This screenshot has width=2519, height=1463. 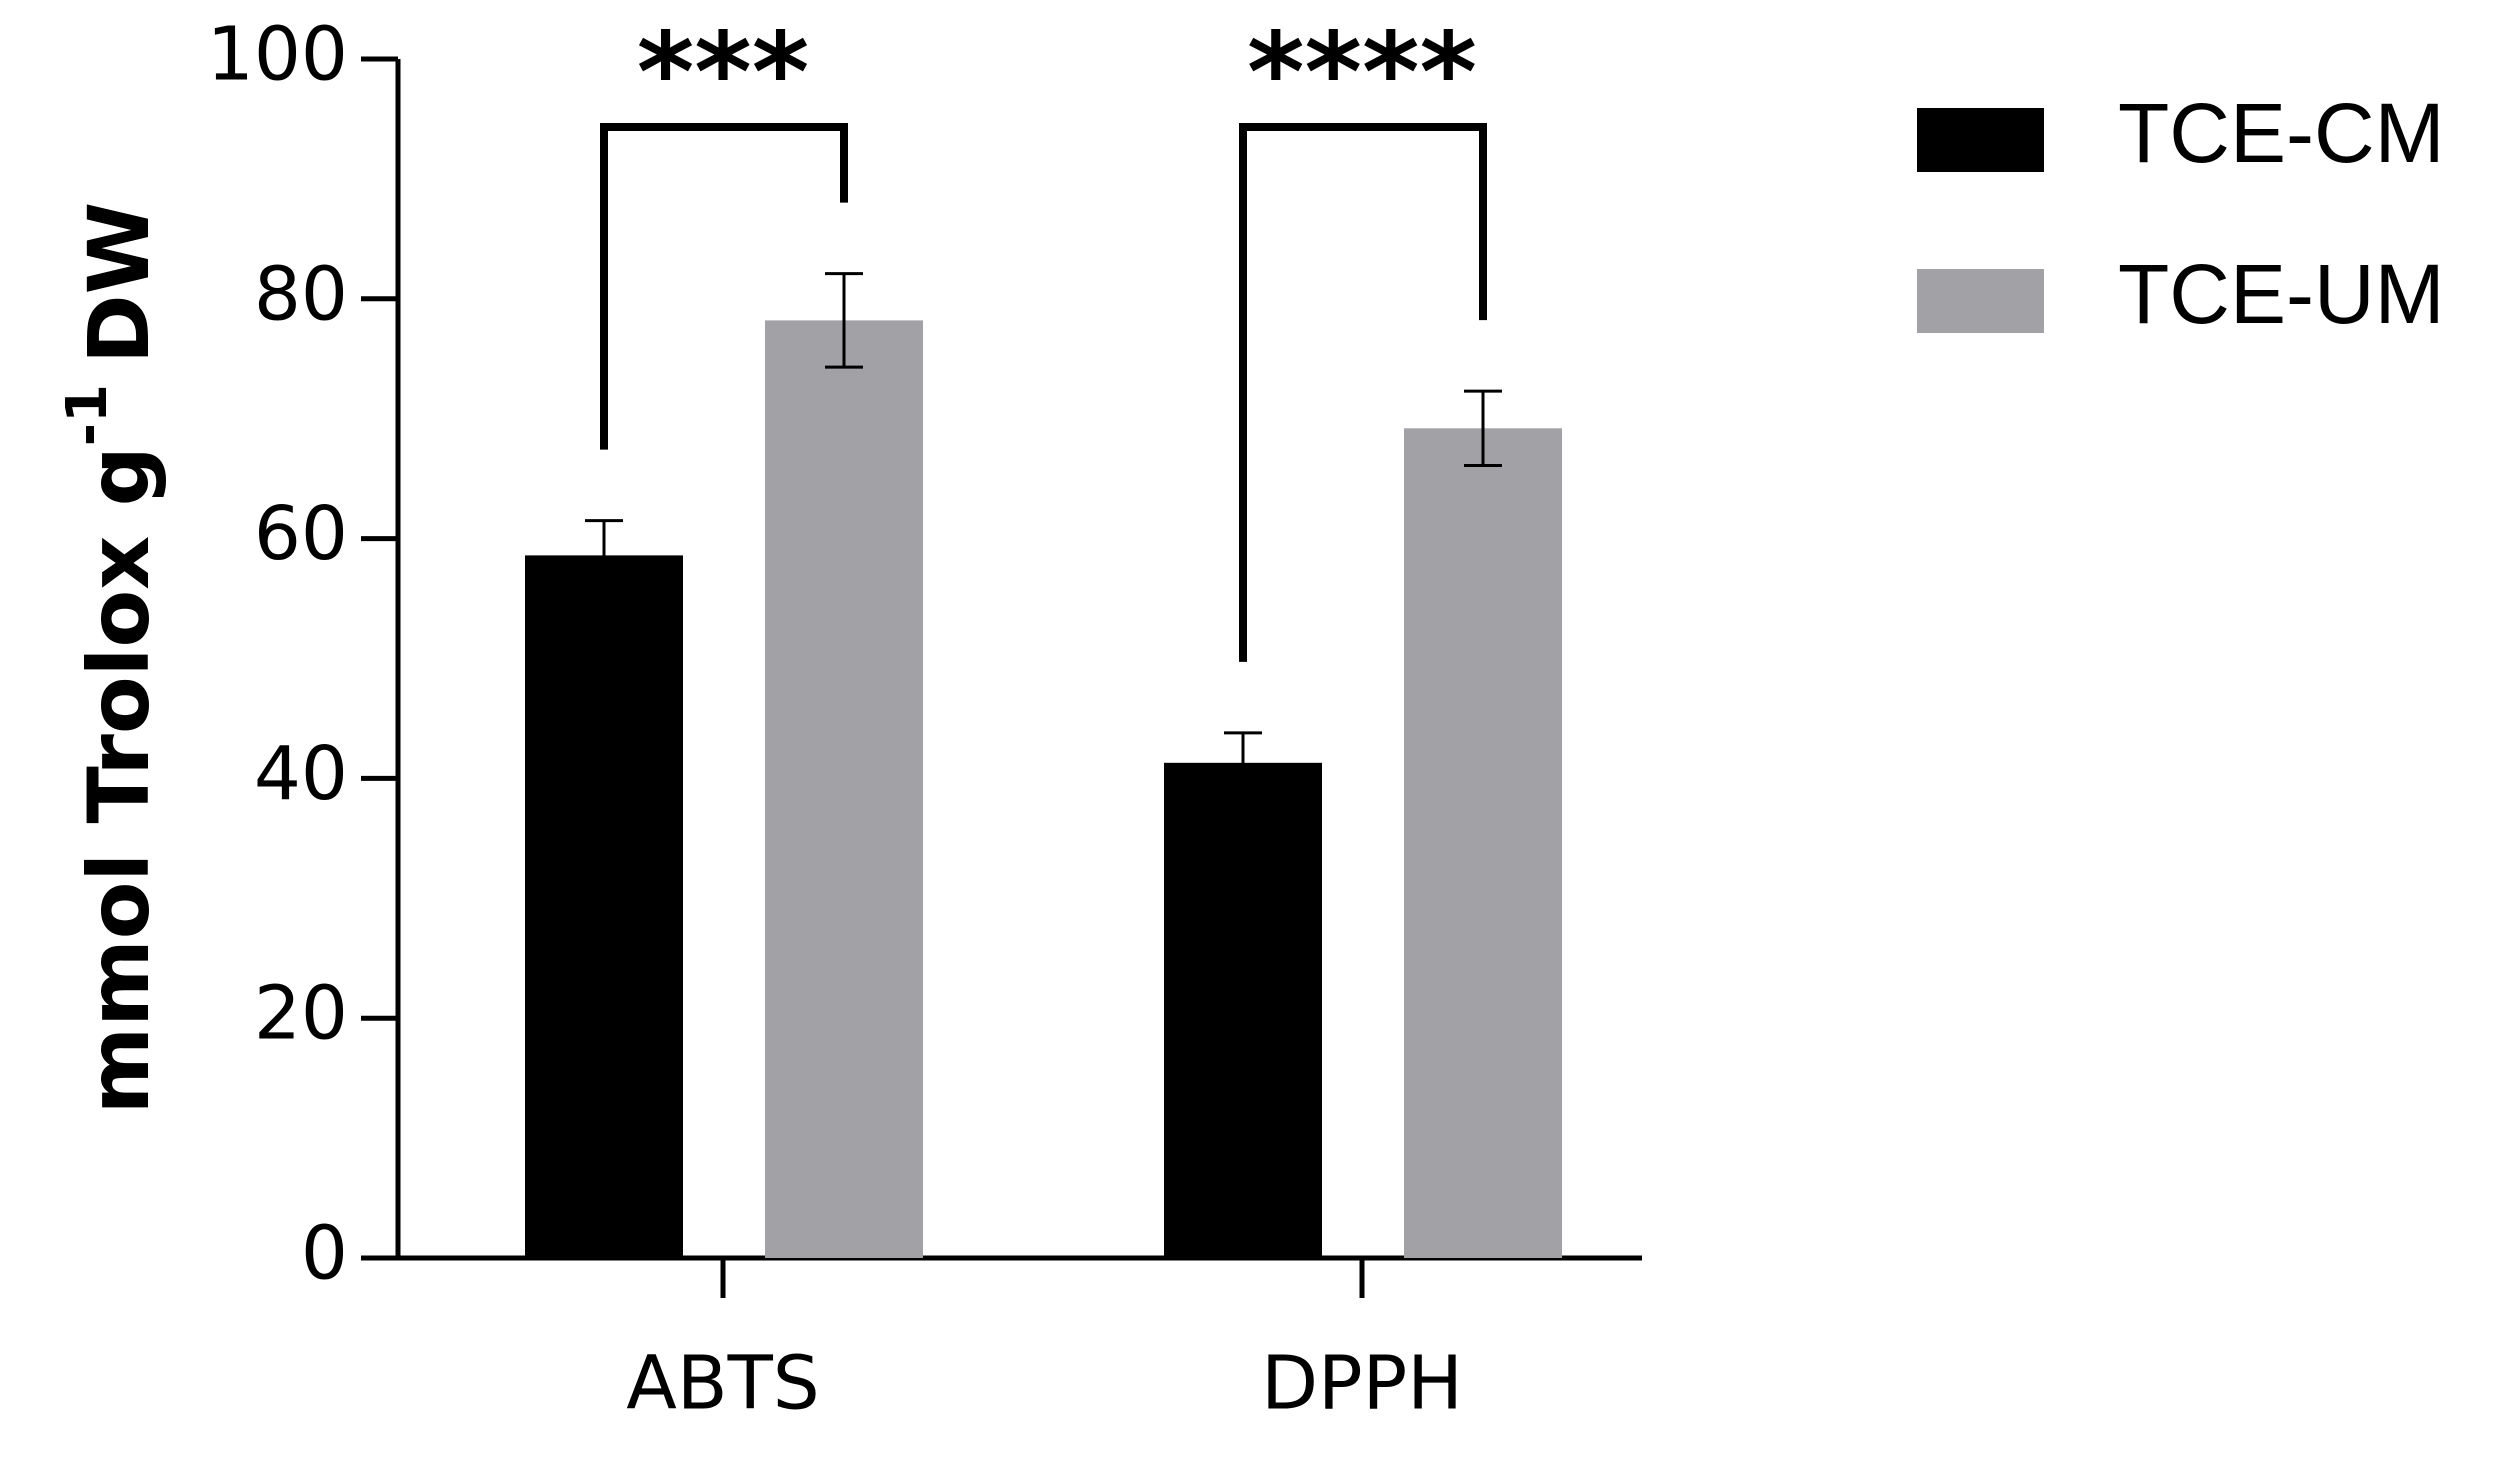 What do you see at coordinates (324, 1254) in the screenshot?
I see `y-tick-label: 0` at bounding box center [324, 1254].